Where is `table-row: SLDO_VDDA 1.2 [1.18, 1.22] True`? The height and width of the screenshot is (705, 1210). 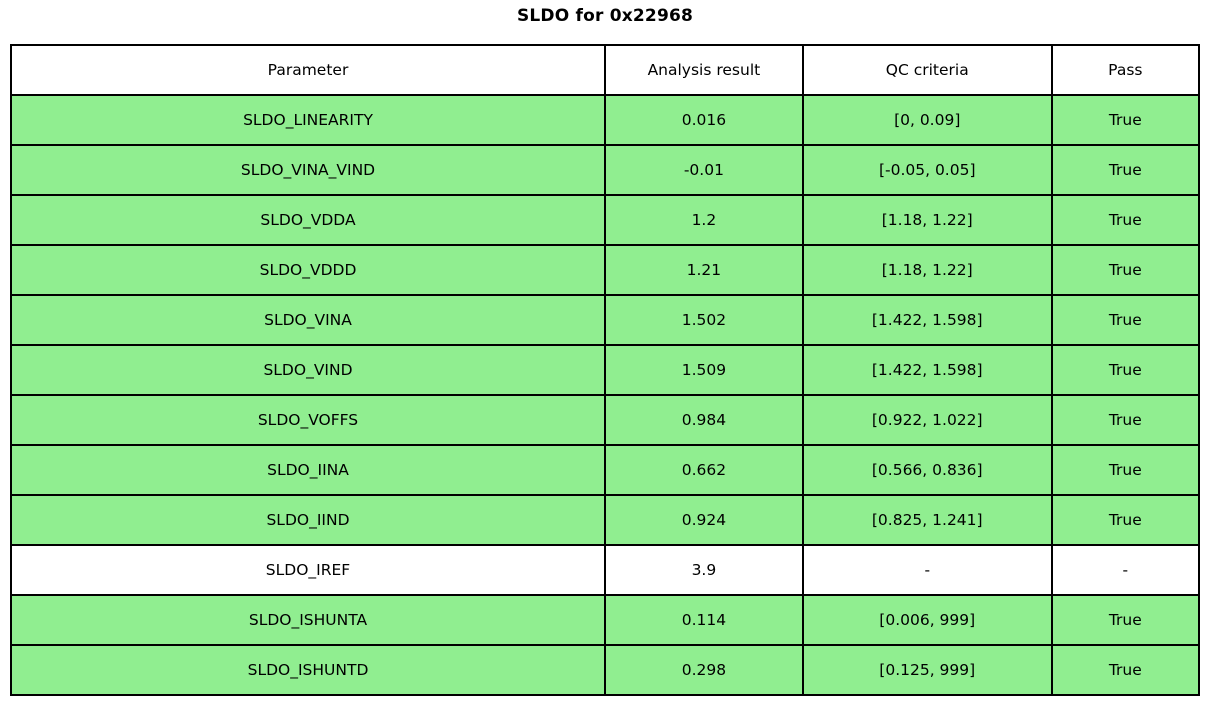 table-row: SLDO_VDDA 1.2 [1.18, 1.22] True is located at coordinates (605, 220).